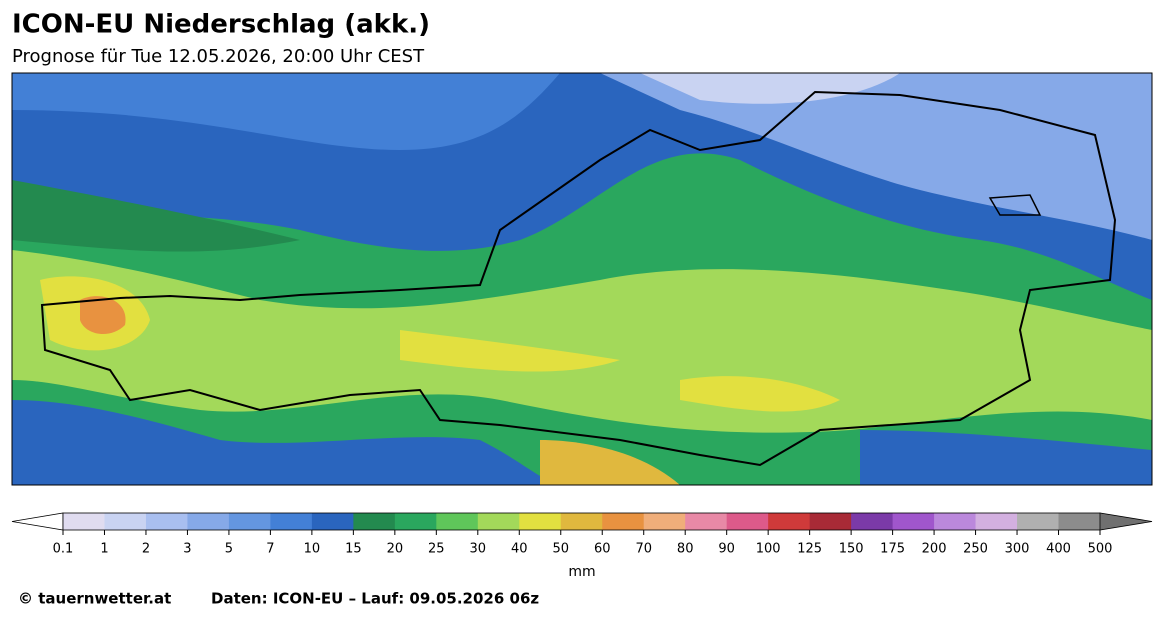 The image size is (1164, 621). What do you see at coordinates (395, 549) in the screenshot?
I see `colorbar-tick-label: 20` at bounding box center [395, 549].